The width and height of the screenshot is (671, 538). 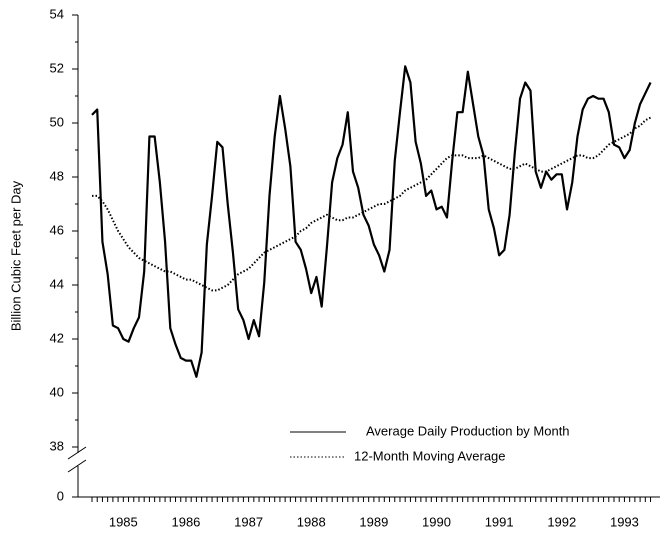 What do you see at coordinates (57, 13) in the screenshot?
I see `y-tick-label: 54` at bounding box center [57, 13].